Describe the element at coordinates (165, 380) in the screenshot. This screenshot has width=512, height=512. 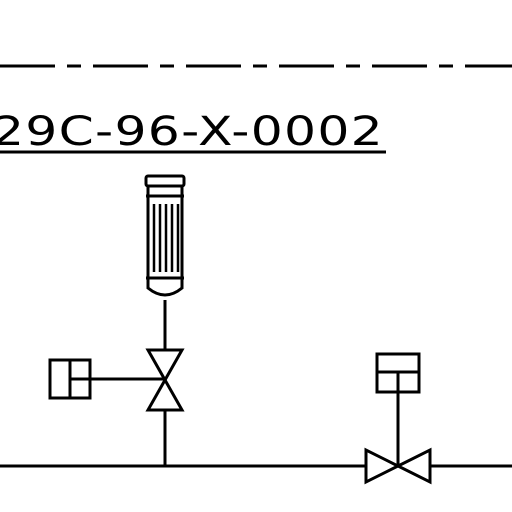
I see `globe-valve-icon` at that location.